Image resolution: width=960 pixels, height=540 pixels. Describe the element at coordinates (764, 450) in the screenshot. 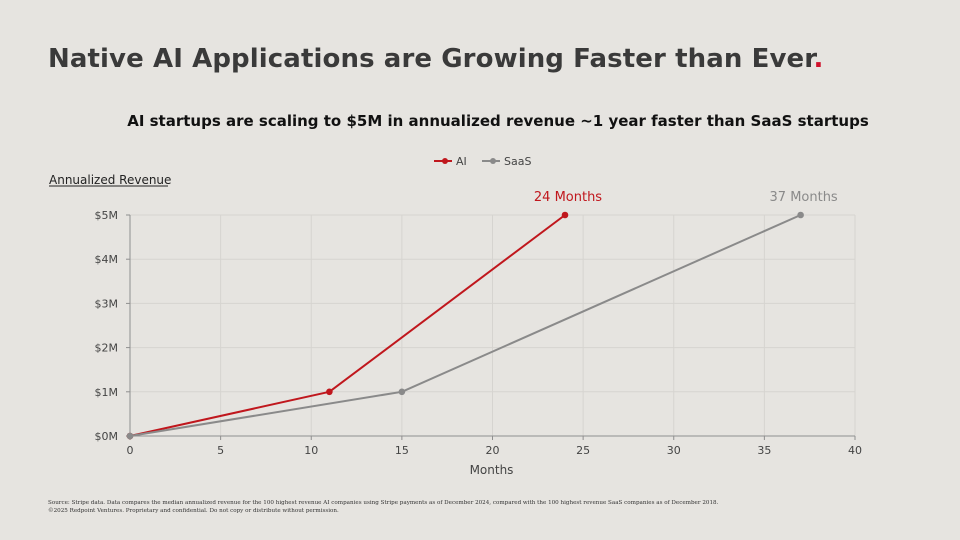

I see `x-tick-label: 35` at that location.